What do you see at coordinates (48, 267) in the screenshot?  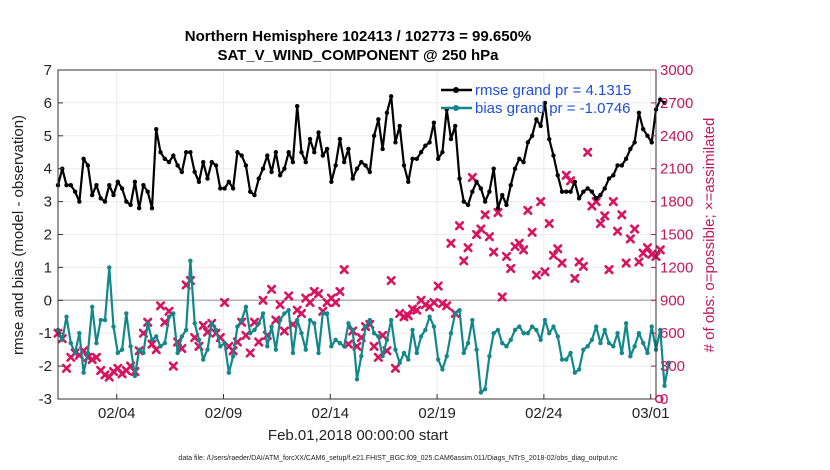 I see `y-tick-label: 1` at bounding box center [48, 267].